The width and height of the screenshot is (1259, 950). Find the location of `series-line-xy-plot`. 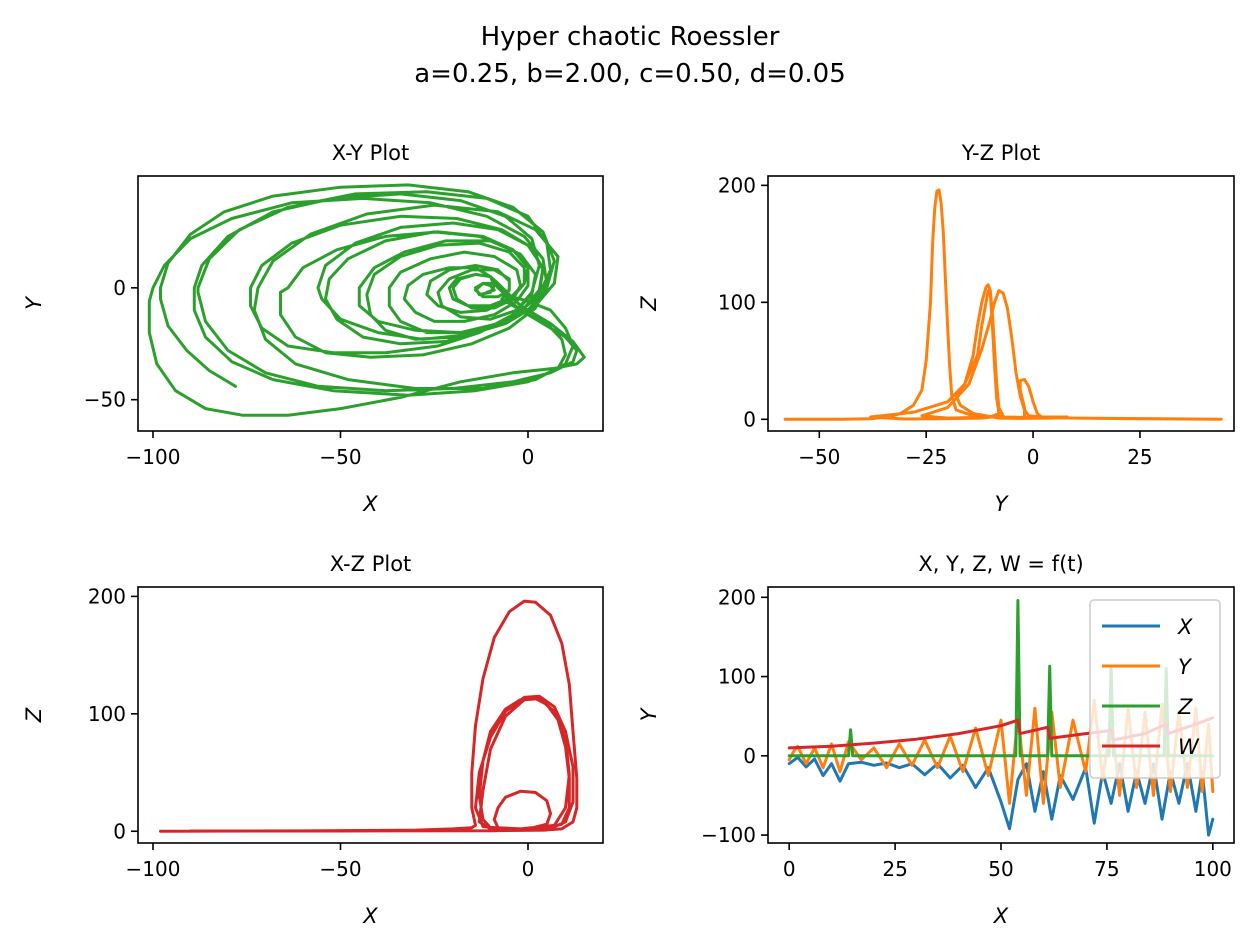

series-line-xy-plot is located at coordinates (366, 300).